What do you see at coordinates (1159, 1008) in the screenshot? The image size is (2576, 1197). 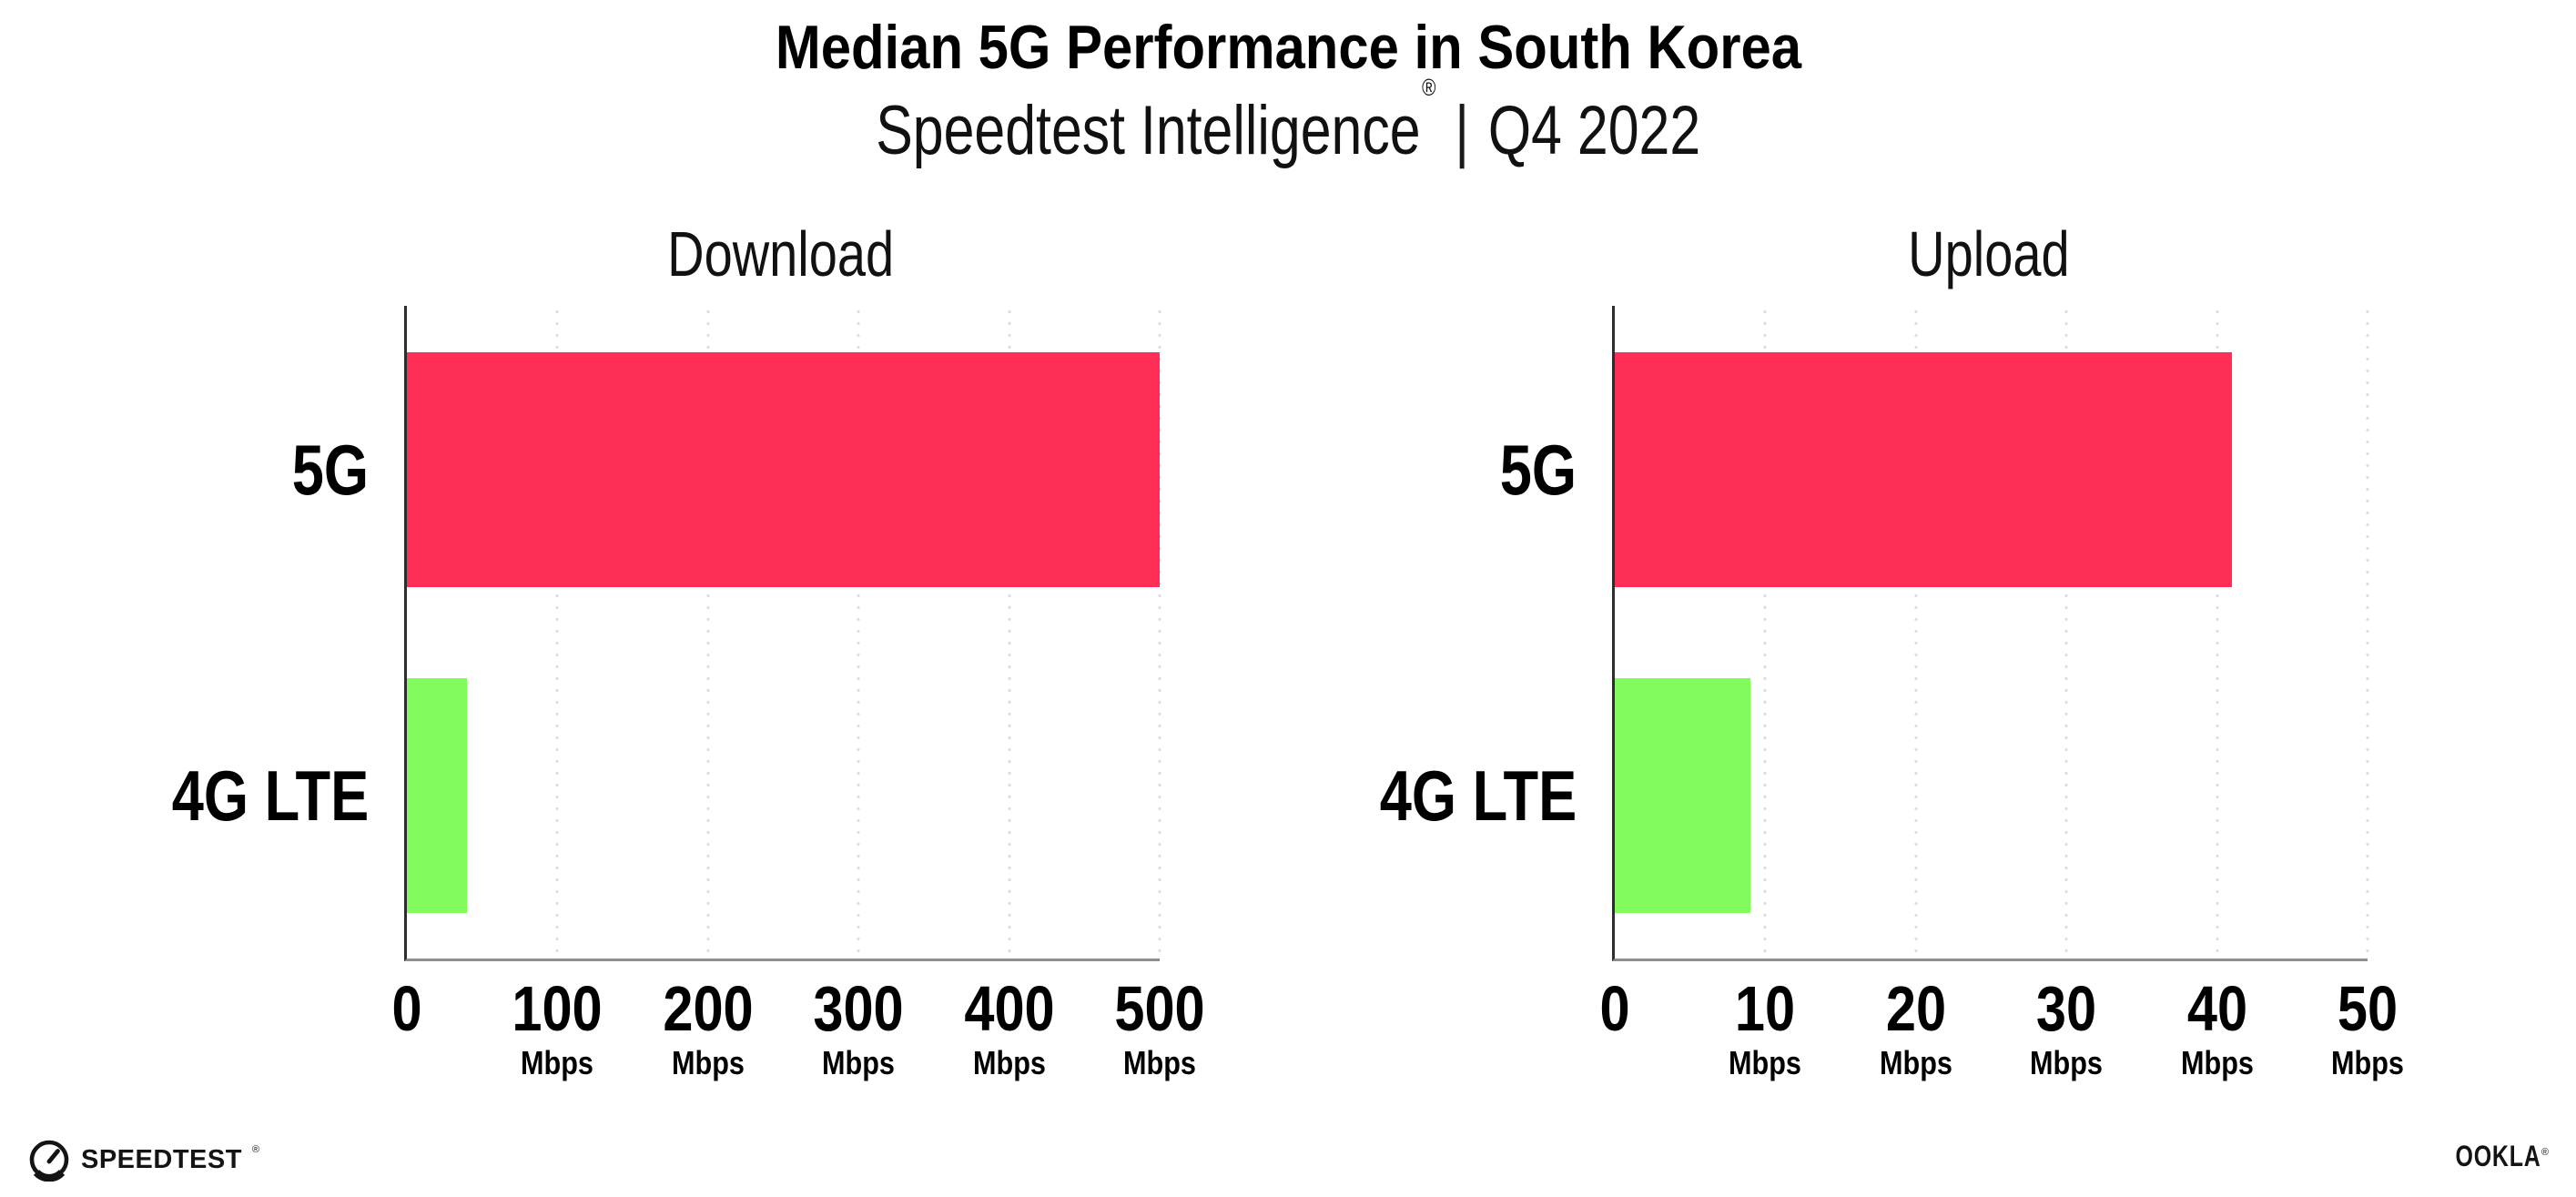 I see `x-tick-value: 500` at bounding box center [1159, 1008].